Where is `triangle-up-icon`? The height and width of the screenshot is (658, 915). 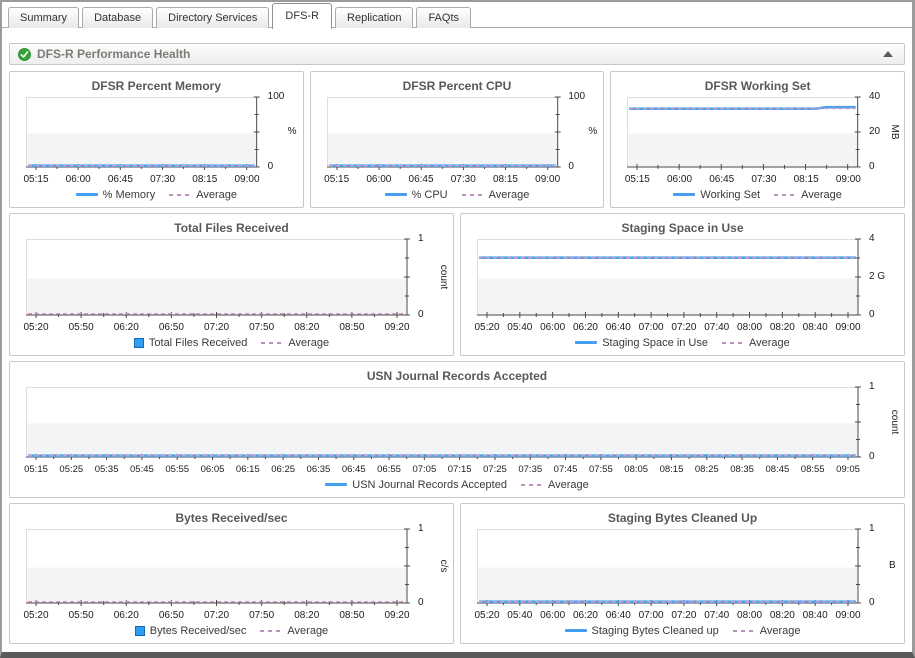 triangle-up-icon is located at coordinates (888, 54).